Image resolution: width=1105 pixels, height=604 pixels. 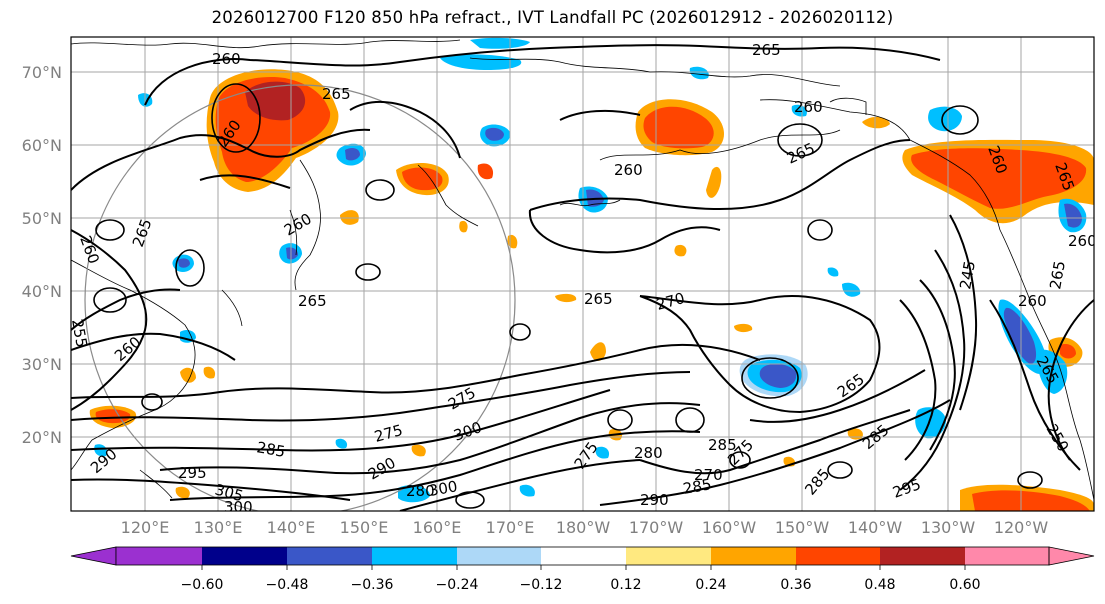 I want to click on colorbar-tick: −0.48, so click(x=287, y=585).